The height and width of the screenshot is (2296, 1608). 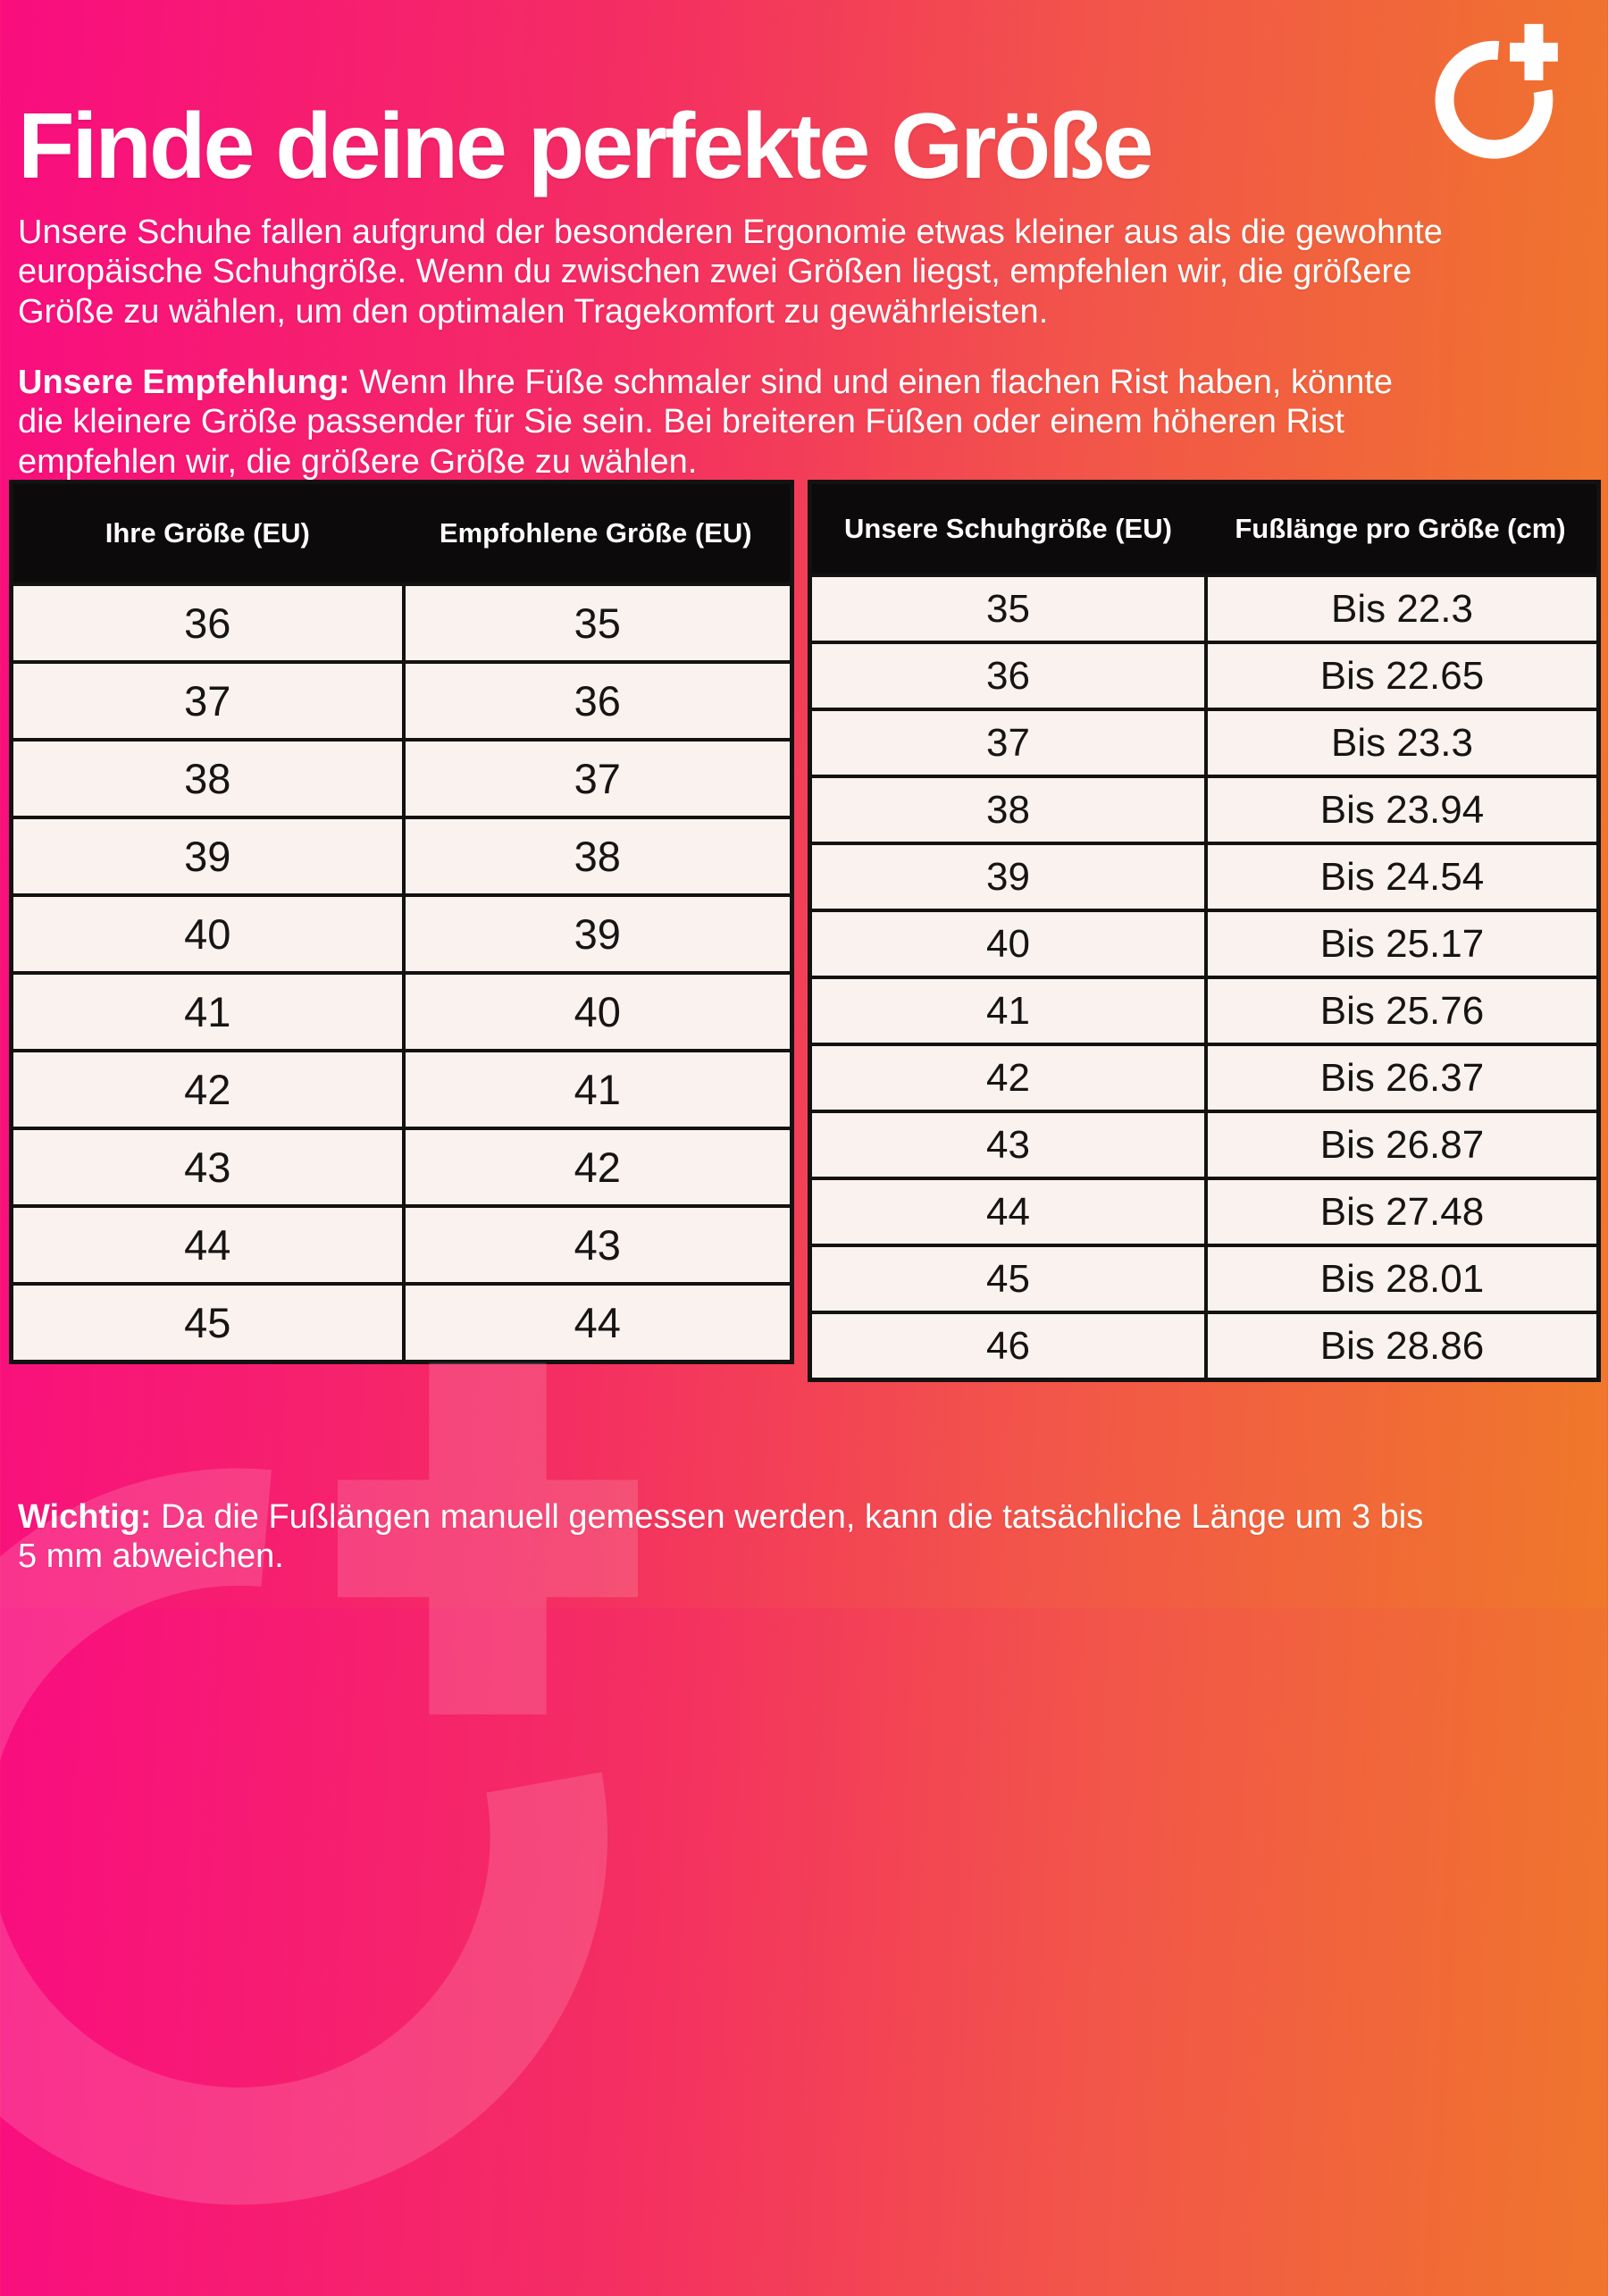 I want to click on column-header: Empfohlene Größe (EU), so click(x=595, y=533).